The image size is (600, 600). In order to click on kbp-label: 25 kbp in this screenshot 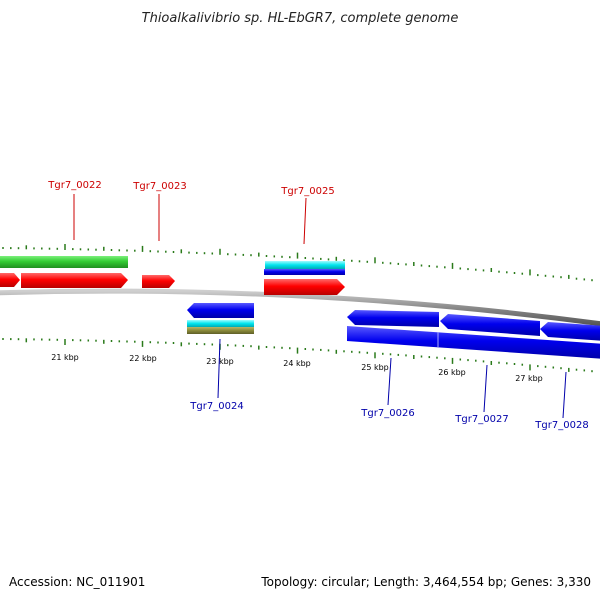, I will do `click(375, 367)`.